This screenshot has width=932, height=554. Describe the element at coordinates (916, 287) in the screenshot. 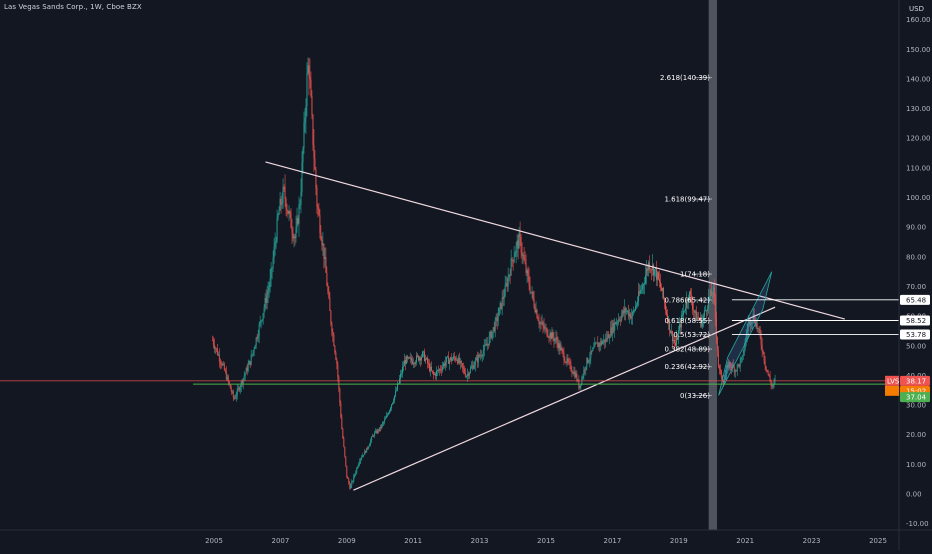

I see `y-tick-label: 70.00` at that location.